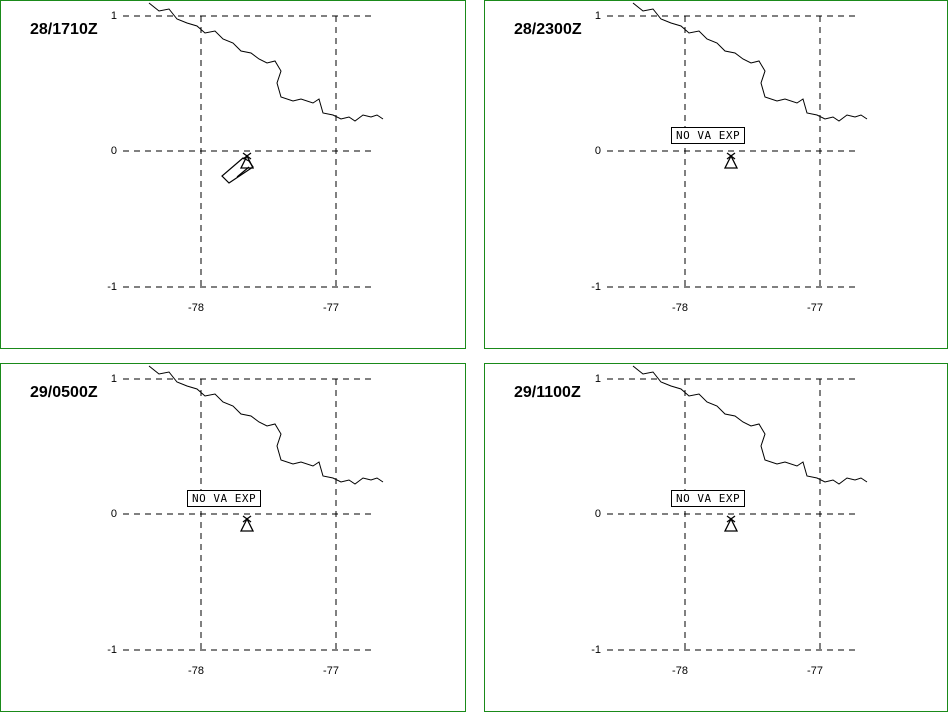 This screenshot has width=948, height=712. Describe the element at coordinates (548, 29) in the screenshot. I see `time-label: 28/2300Z` at that location.